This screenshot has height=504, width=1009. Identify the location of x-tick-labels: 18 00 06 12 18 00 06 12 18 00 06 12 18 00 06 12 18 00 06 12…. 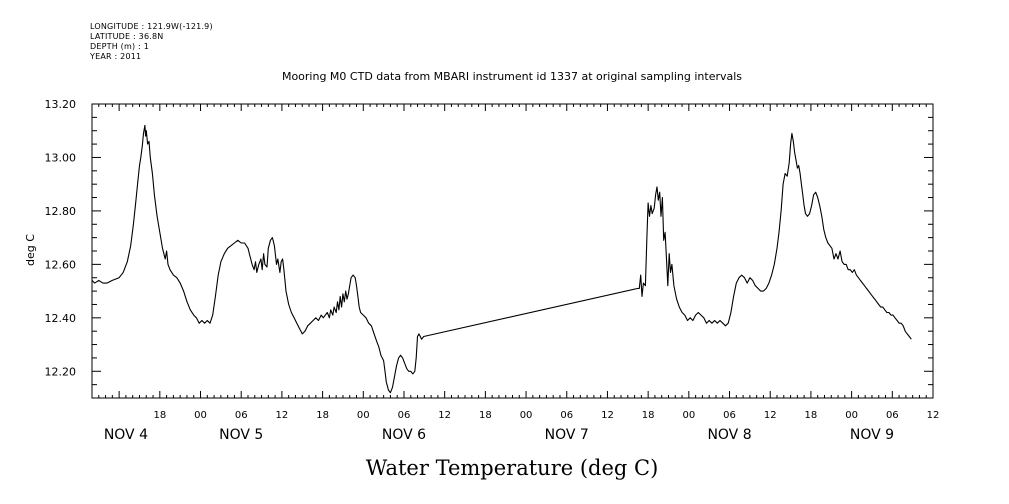
(522, 426).